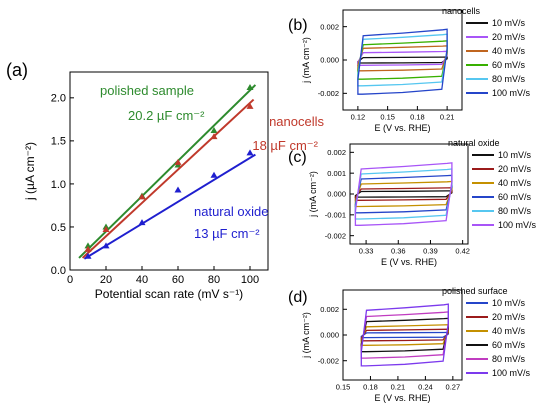 The width and height of the screenshot is (550, 408). Describe the element at coordinates (335, 214) in the screenshot. I see `y-tick-label: -0.001` at that location.